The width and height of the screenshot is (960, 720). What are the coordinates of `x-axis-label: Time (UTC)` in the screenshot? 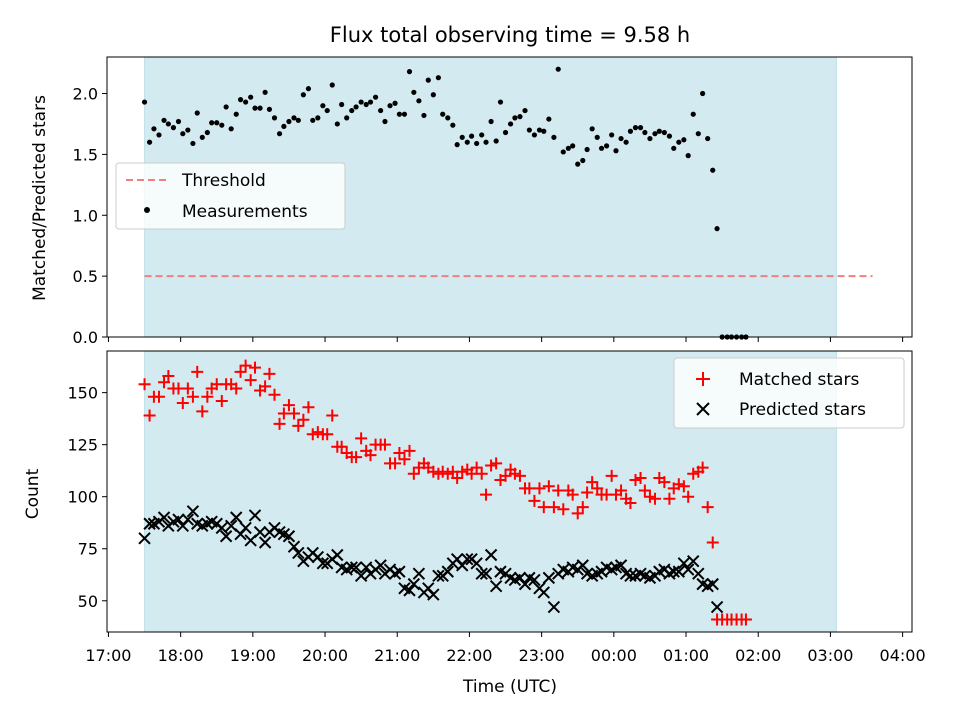 It's located at (509, 687).